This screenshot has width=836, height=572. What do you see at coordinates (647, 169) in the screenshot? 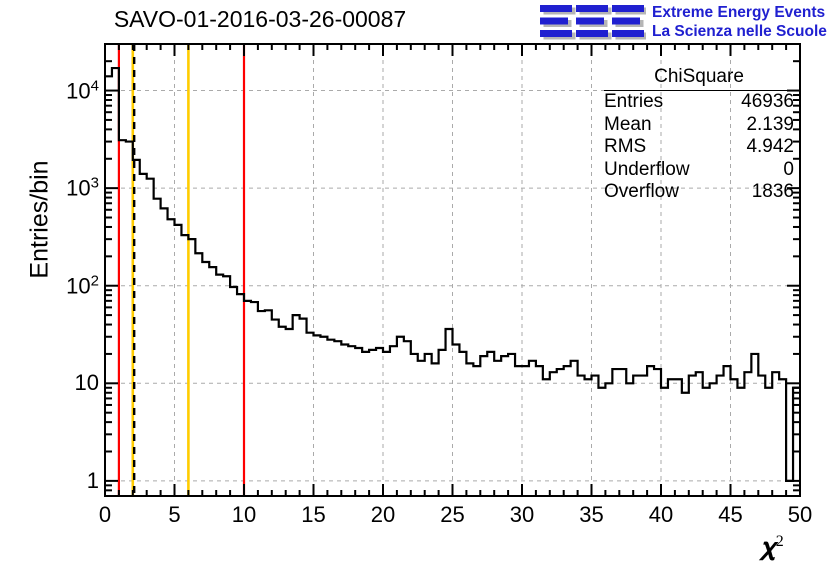
I see `stats-row-label: Underflow` at bounding box center [647, 169].